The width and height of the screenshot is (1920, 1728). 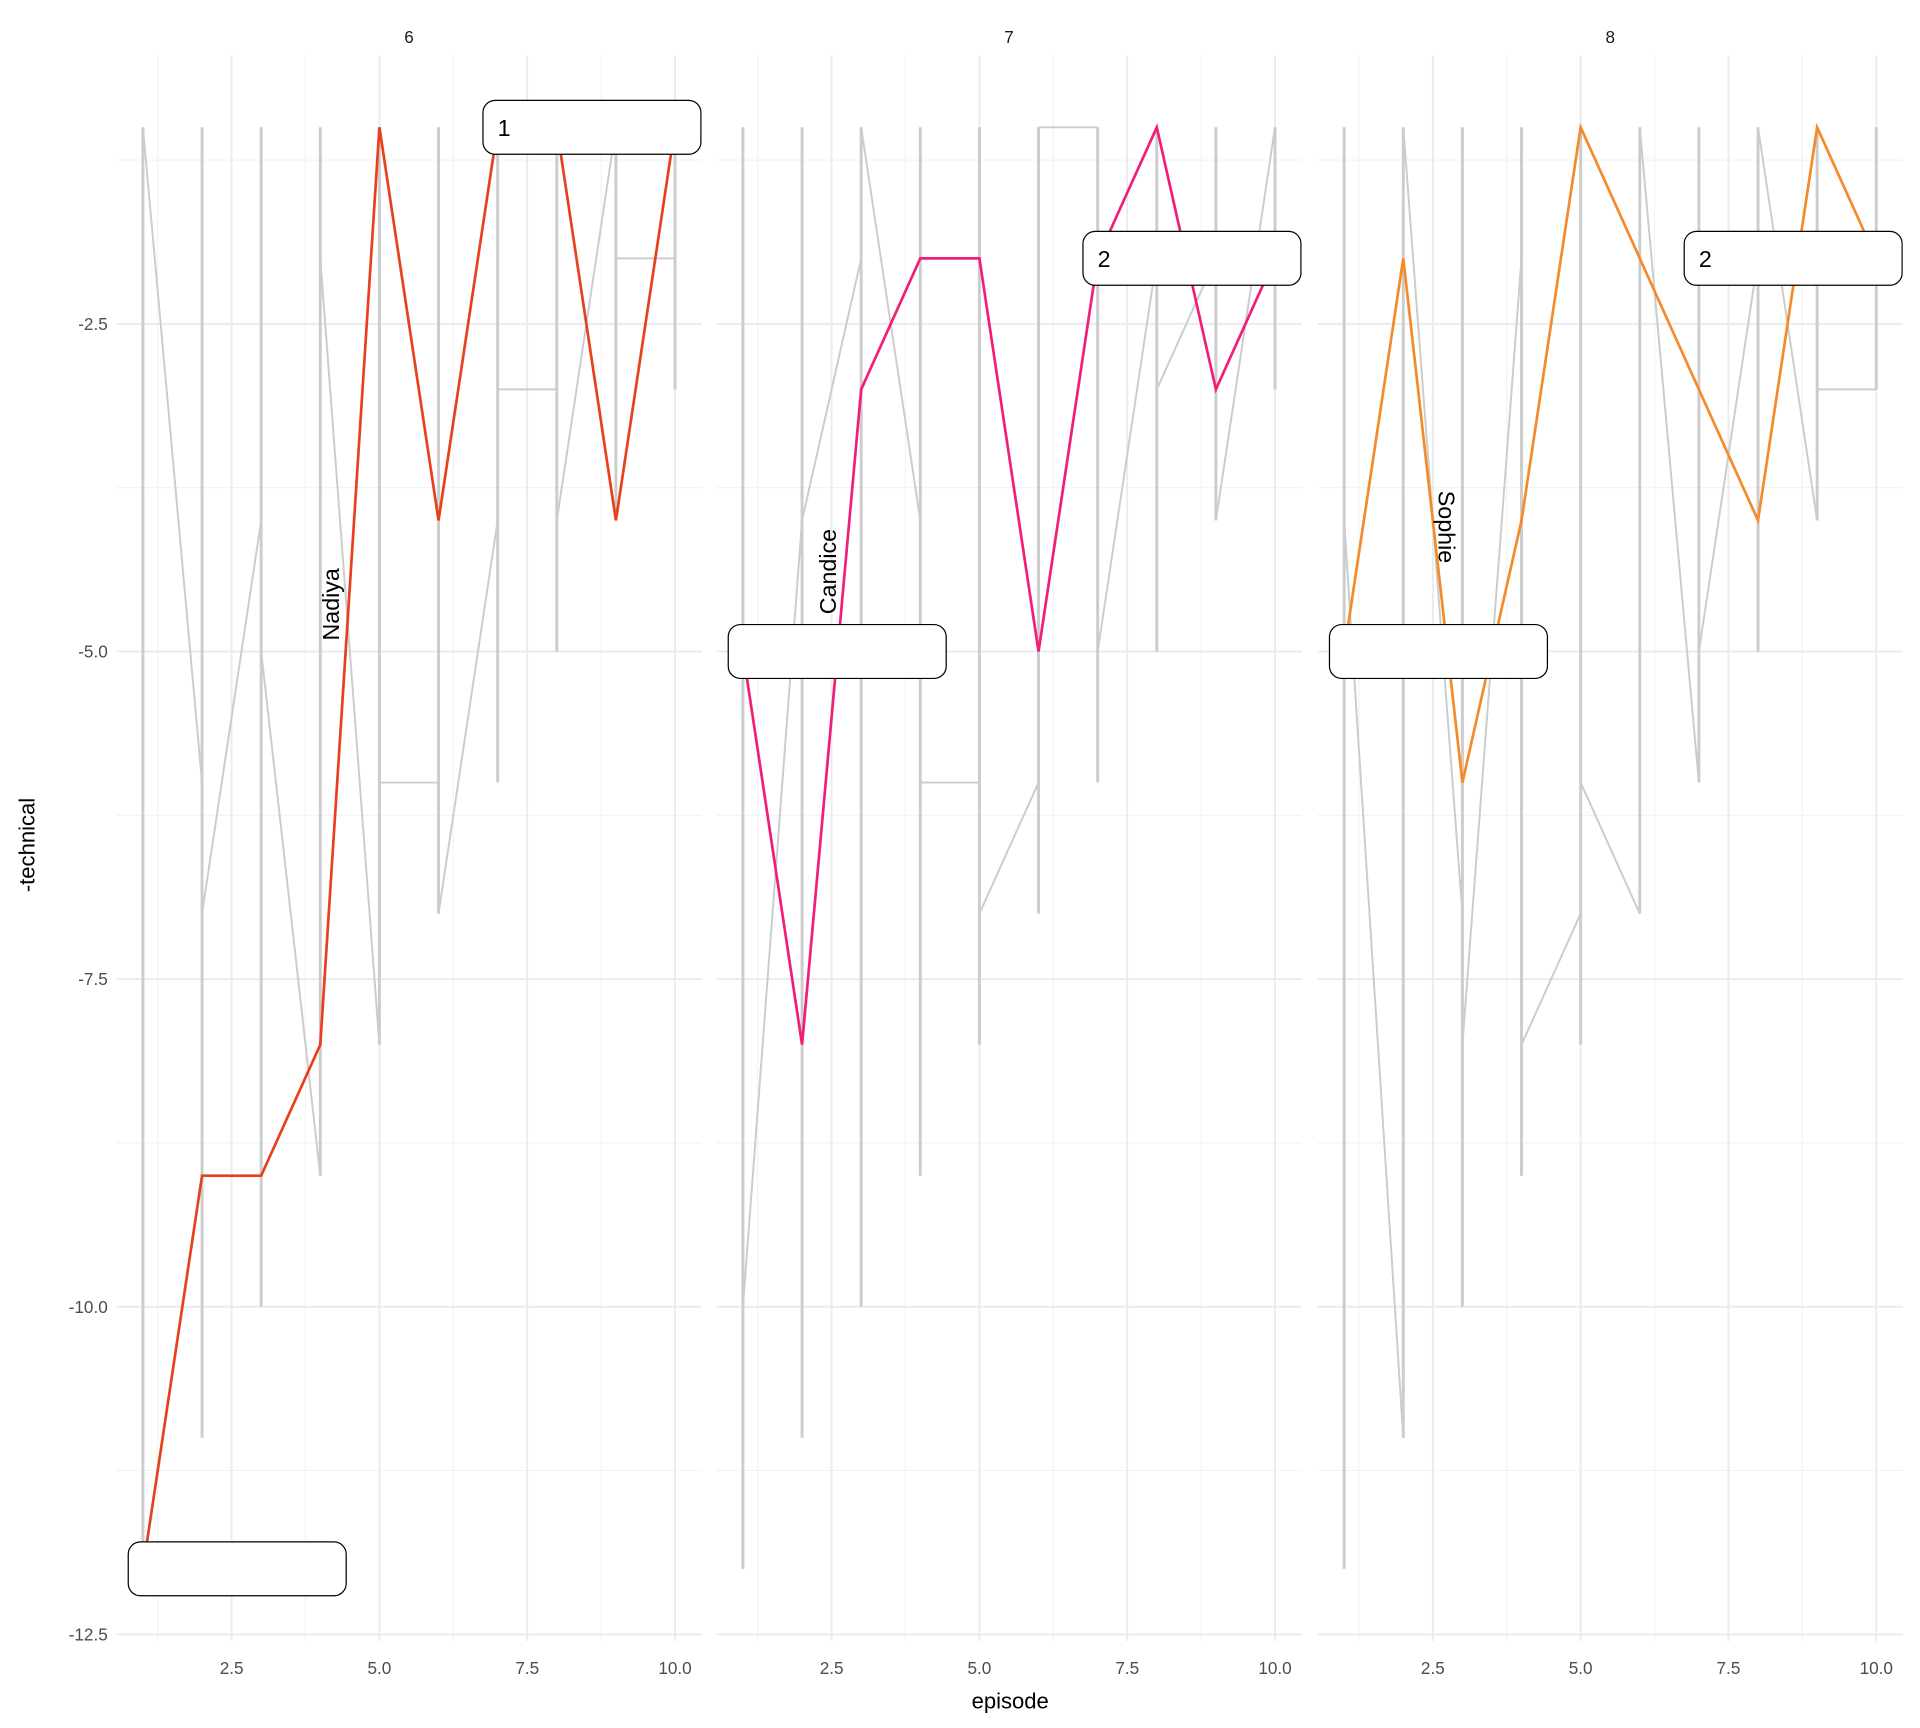 I want to click on facet-strip-label: 7, so click(x=1009, y=37).